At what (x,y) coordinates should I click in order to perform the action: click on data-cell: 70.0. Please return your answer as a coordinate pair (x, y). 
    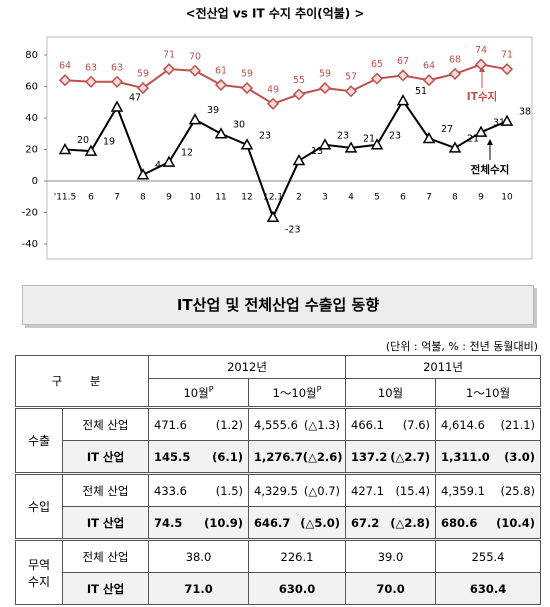
    Looking at the image, I should click on (391, 588).